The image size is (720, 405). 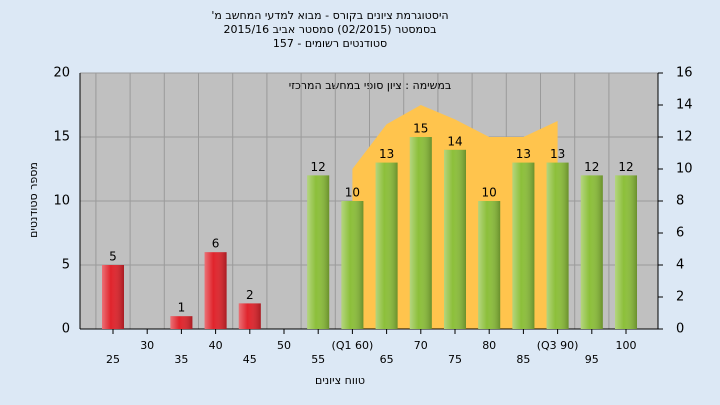 I want to click on x-tick-label: 30, so click(x=147, y=345).